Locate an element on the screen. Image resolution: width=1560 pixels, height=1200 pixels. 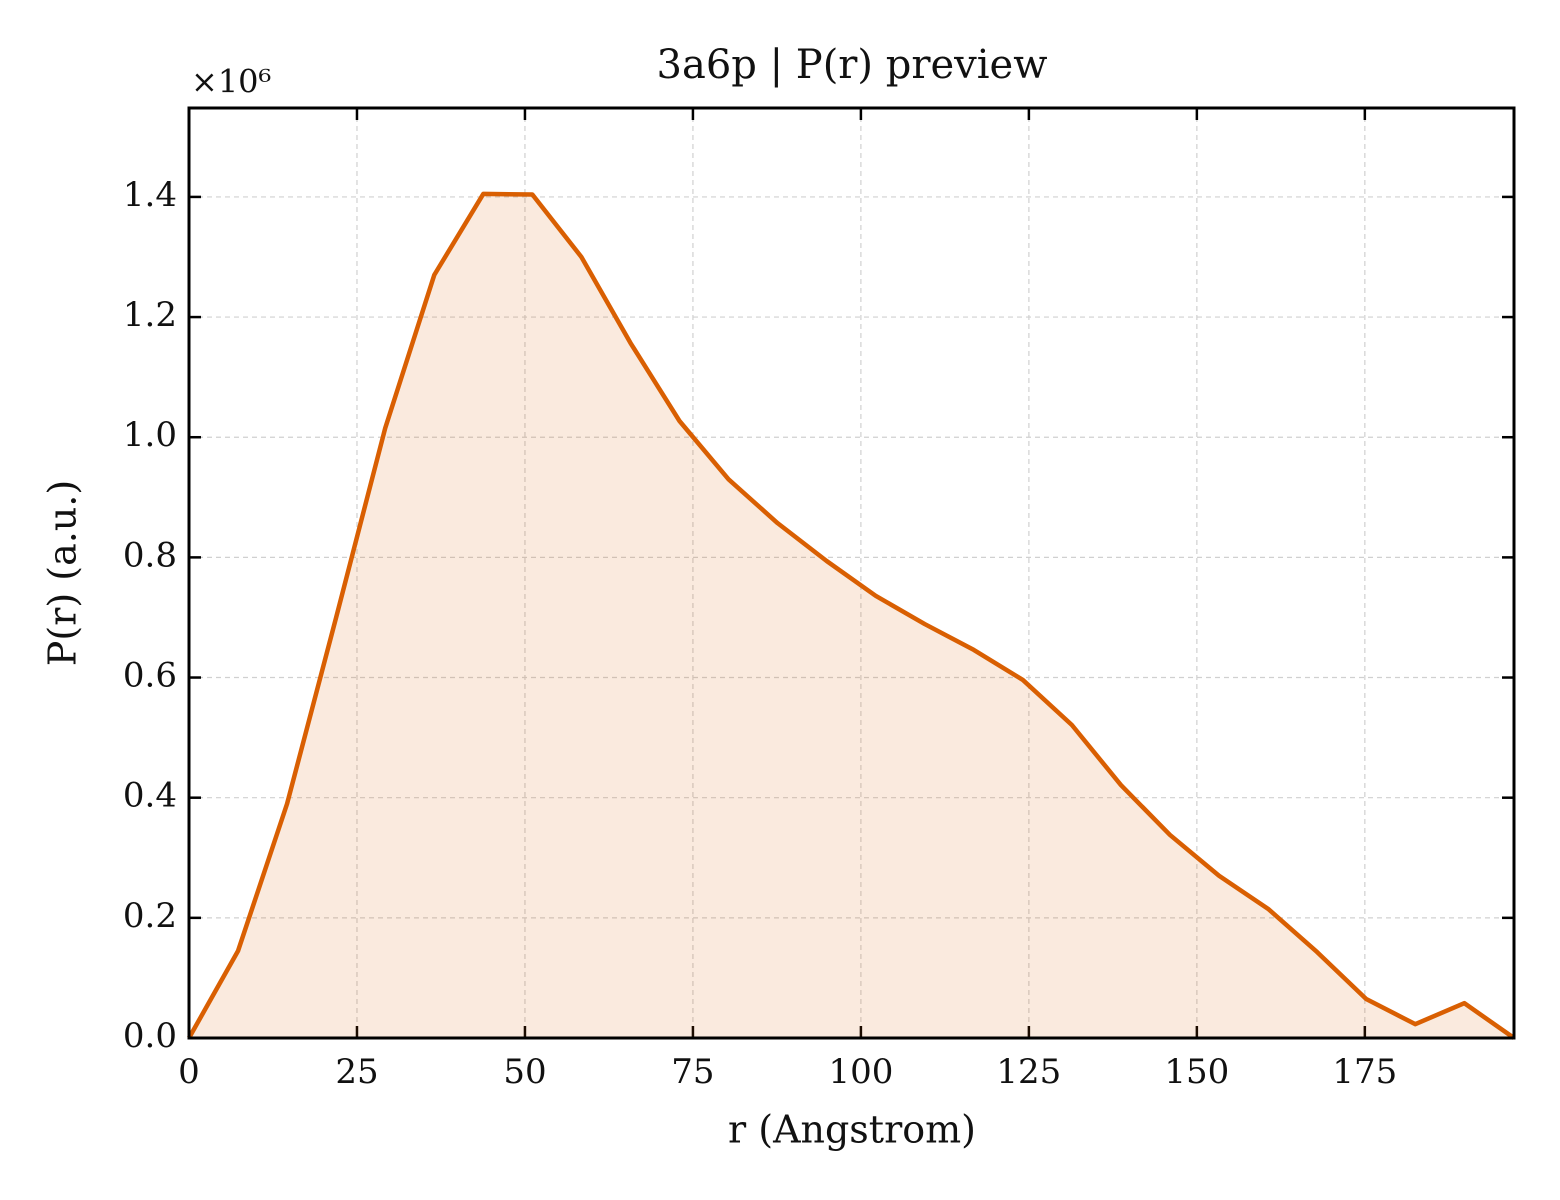
y-tick-label: 0.4 is located at coordinates (150, 796).